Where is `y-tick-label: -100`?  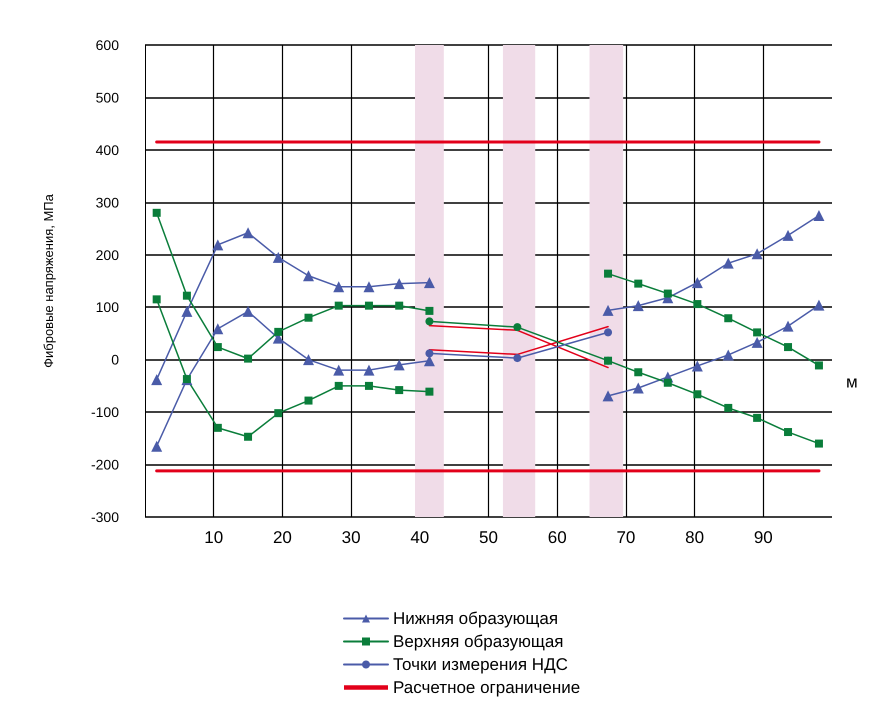
y-tick-label: -100 is located at coordinates (105, 412).